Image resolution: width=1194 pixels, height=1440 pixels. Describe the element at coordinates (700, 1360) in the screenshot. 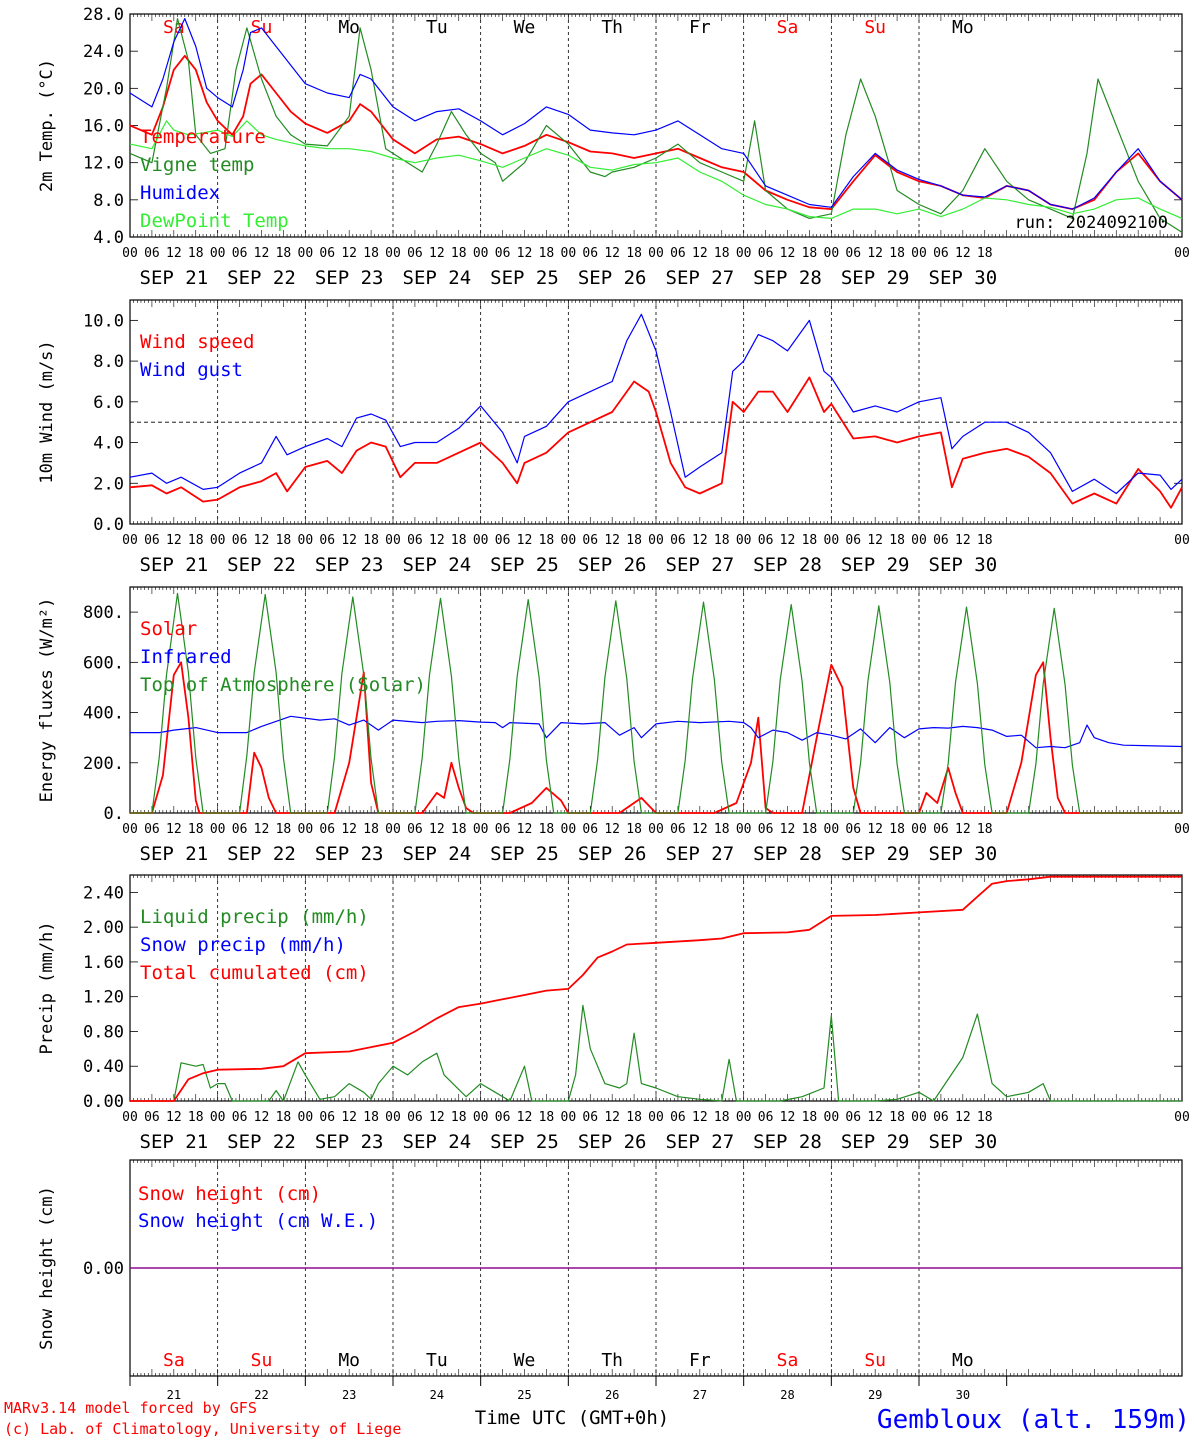

I see `weekday-label: Fr` at that location.